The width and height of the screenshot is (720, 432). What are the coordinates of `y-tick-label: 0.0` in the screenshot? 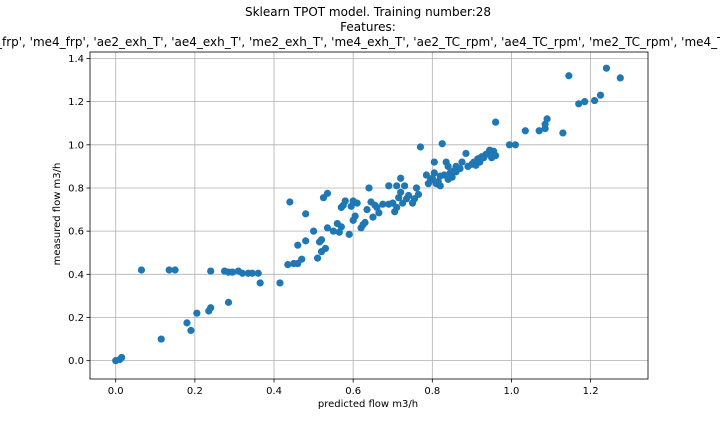 It's located at (76, 361).